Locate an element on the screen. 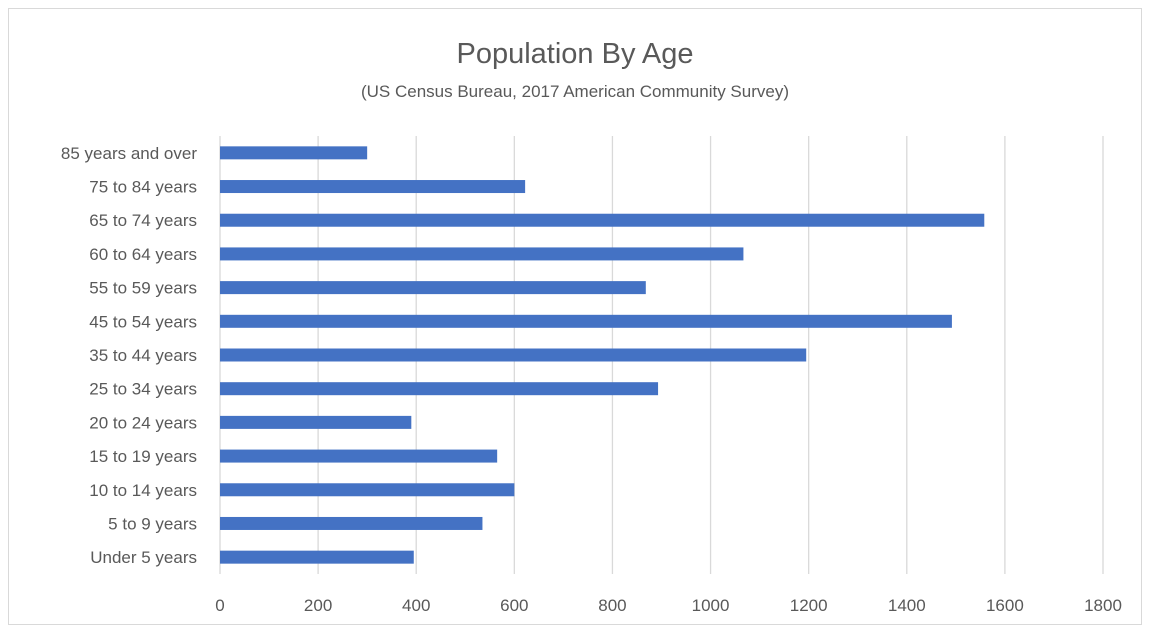 Image resolution: width=1150 pixels, height=631 pixels. x-axis-tick-labels: 0 200 400 600 800 1000 1200 1400 1600 1800 is located at coordinates (668, 605).